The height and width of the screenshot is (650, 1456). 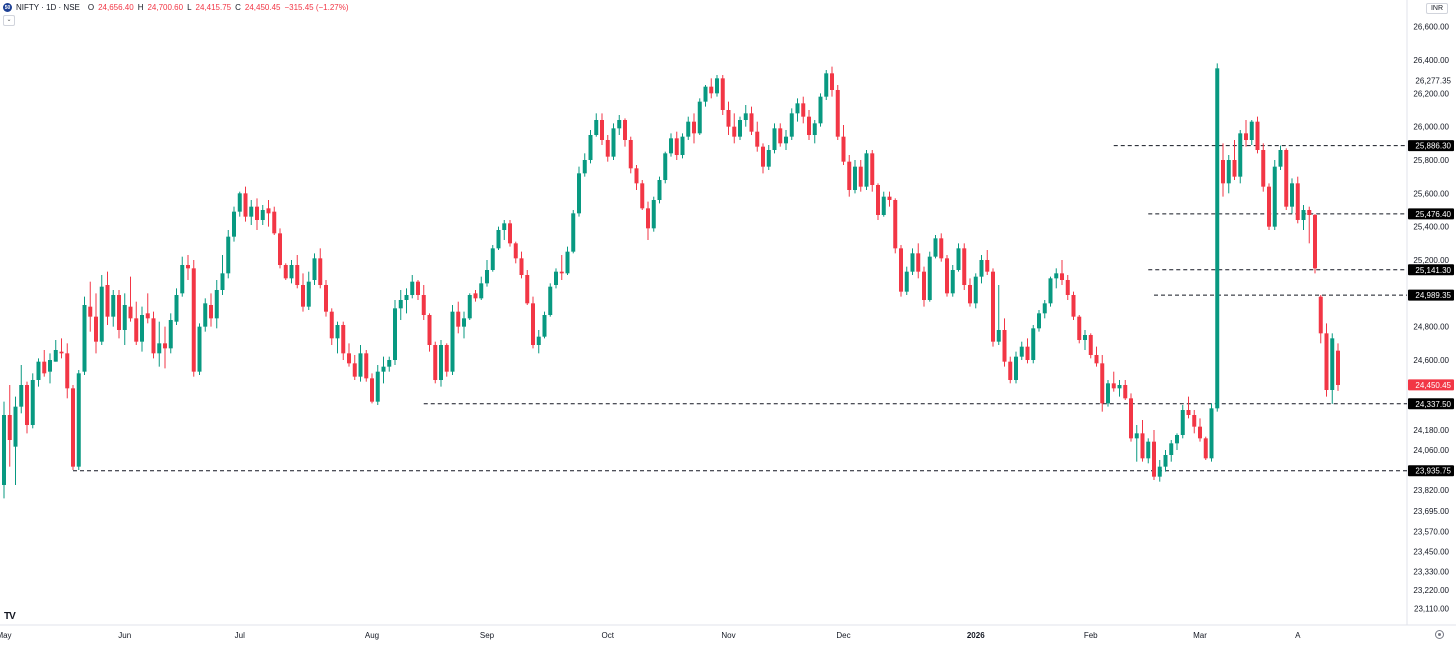 I want to click on price-label: 24,989.35, so click(x=1433, y=295).